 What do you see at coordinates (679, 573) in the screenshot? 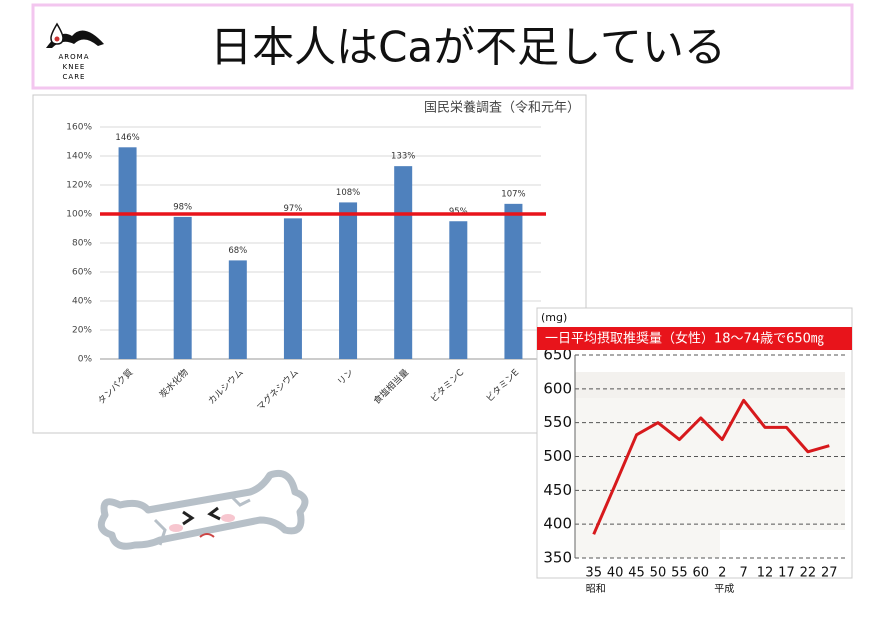
I see `x-tick-label: 55` at bounding box center [679, 573].